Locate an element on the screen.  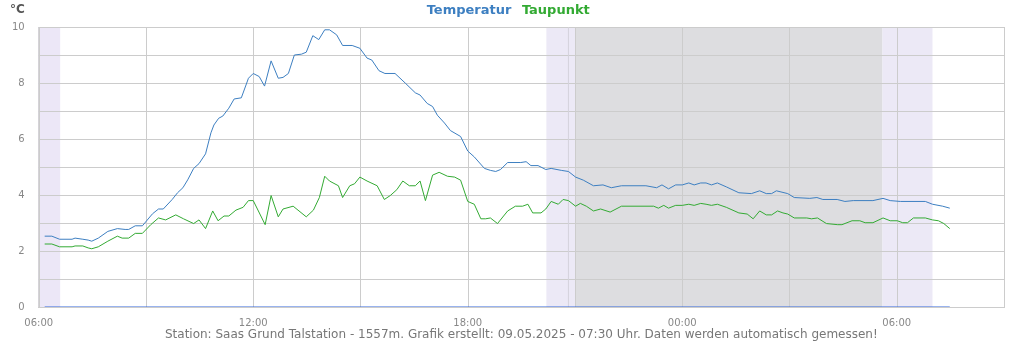
y-tick-label: 8 is located at coordinates (21, 82).